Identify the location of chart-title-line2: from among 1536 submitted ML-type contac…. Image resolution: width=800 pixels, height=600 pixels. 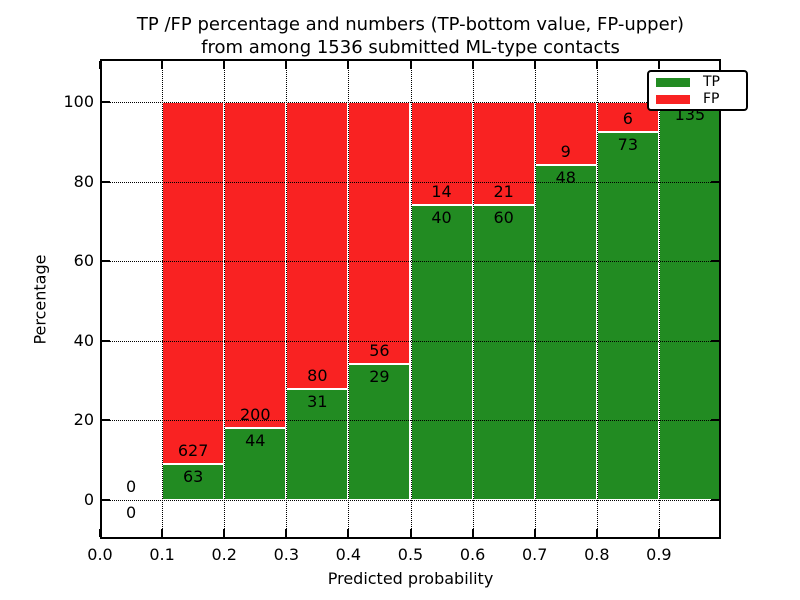
(410, 47).